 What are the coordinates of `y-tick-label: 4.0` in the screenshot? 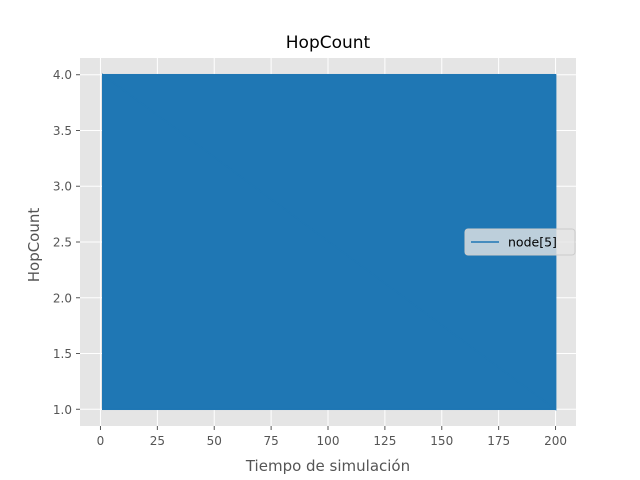 It's located at (62, 75).